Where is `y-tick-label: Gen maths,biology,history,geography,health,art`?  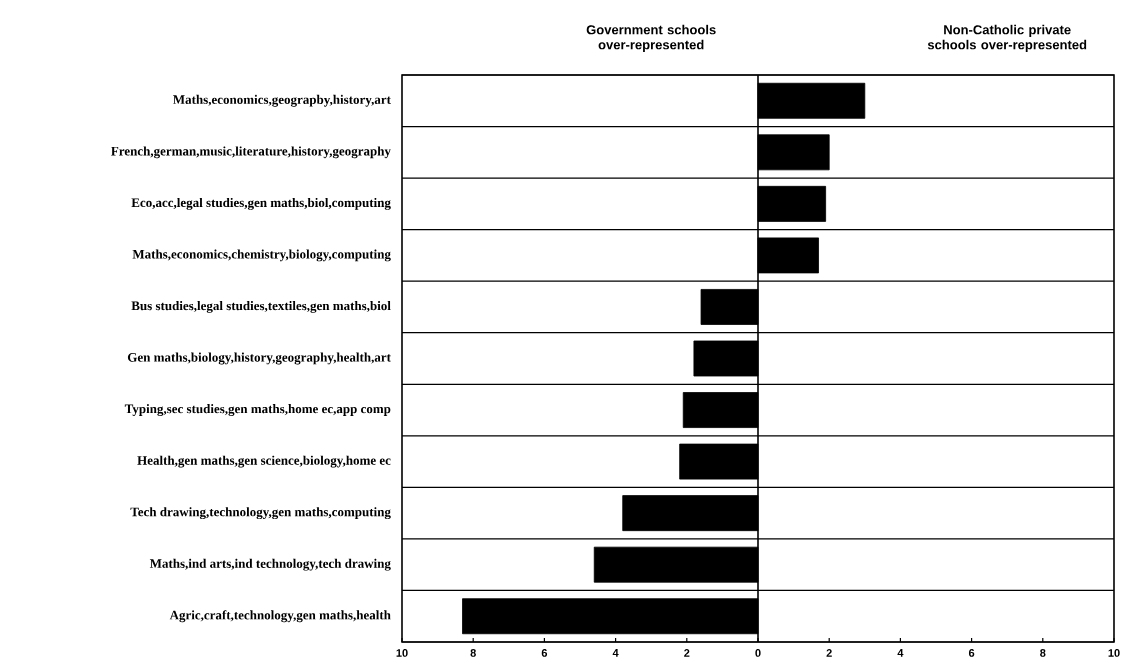
y-tick-label: Gen maths,biology,history,geography,health,art is located at coordinates (259, 358).